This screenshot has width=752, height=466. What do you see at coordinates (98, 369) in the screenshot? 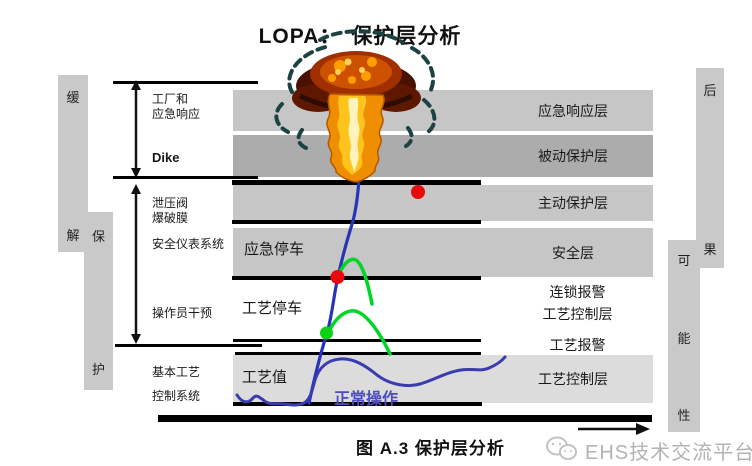
I see `rail-char: 护` at bounding box center [98, 369].